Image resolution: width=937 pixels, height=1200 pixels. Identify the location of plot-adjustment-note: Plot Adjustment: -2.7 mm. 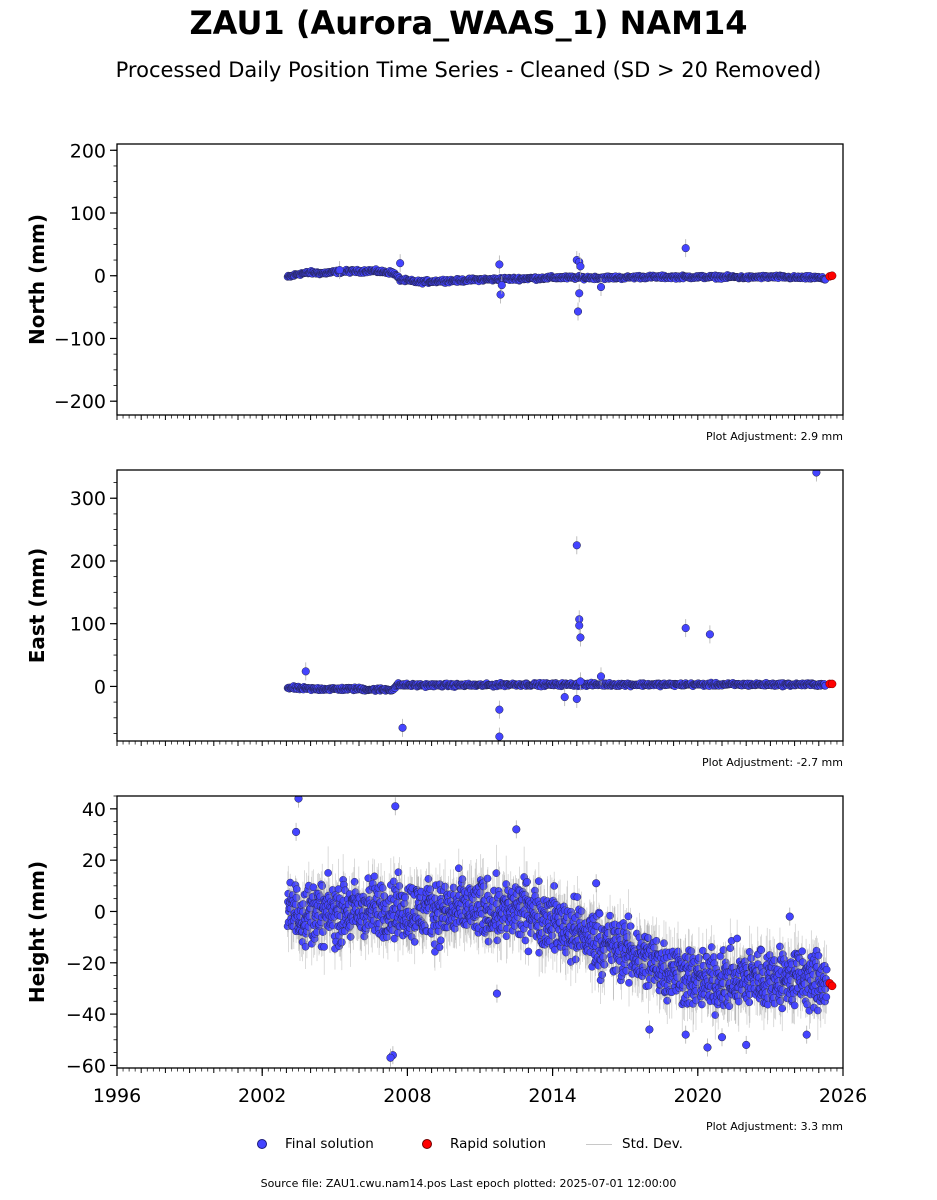
(772, 762).